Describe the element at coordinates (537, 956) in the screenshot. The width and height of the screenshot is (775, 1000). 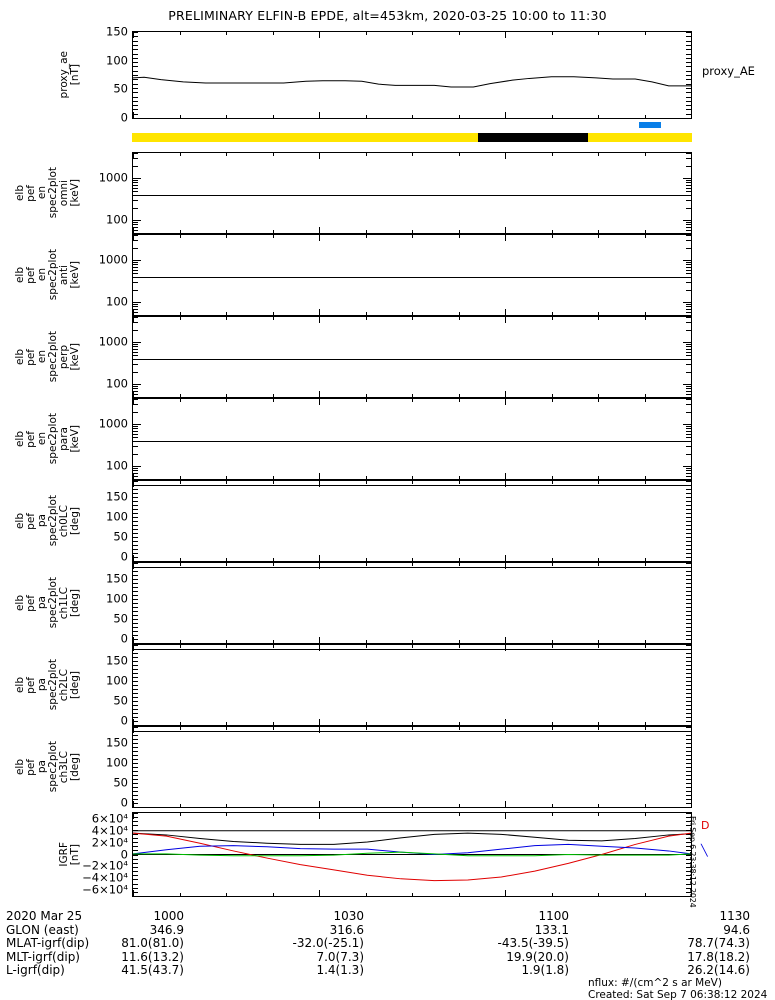
I see `ephemeris-value: 19.9(20.0)` at that location.